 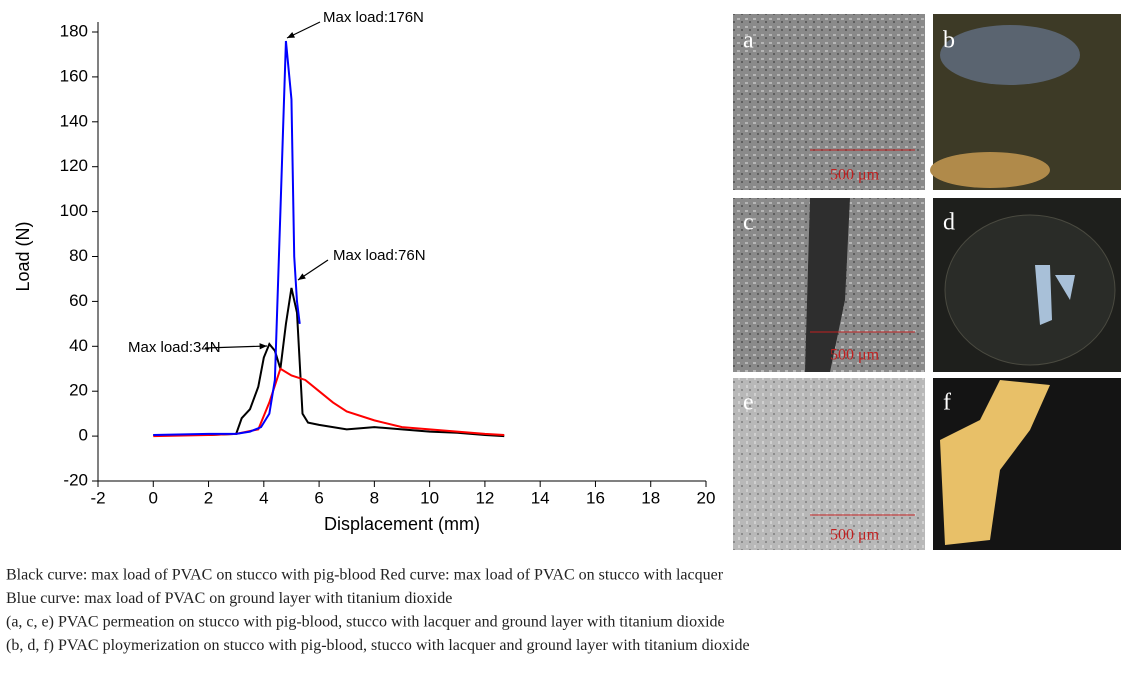 What do you see at coordinates (540, 497) in the screenshot?
I see `x-tick-label: 14` at bounding box center [540, 497].